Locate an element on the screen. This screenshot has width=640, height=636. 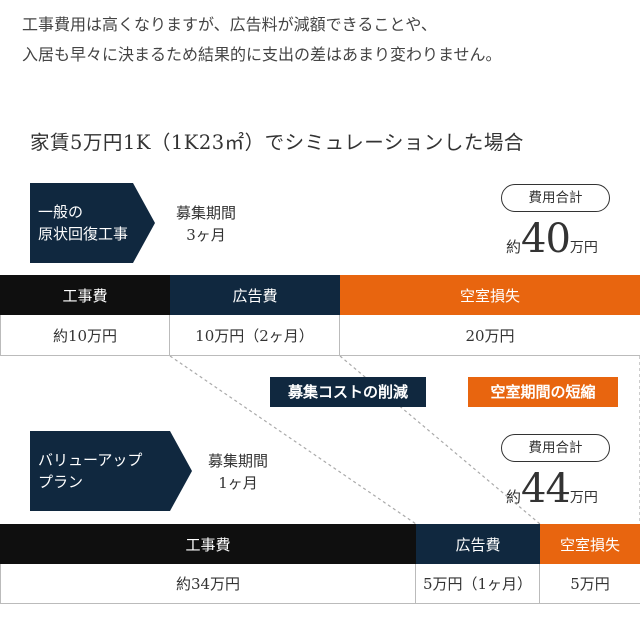
simulation-title: 家賃5万円1K（1K23㎡）でシミュレーションした場合 is located at coordinates (277, 142).